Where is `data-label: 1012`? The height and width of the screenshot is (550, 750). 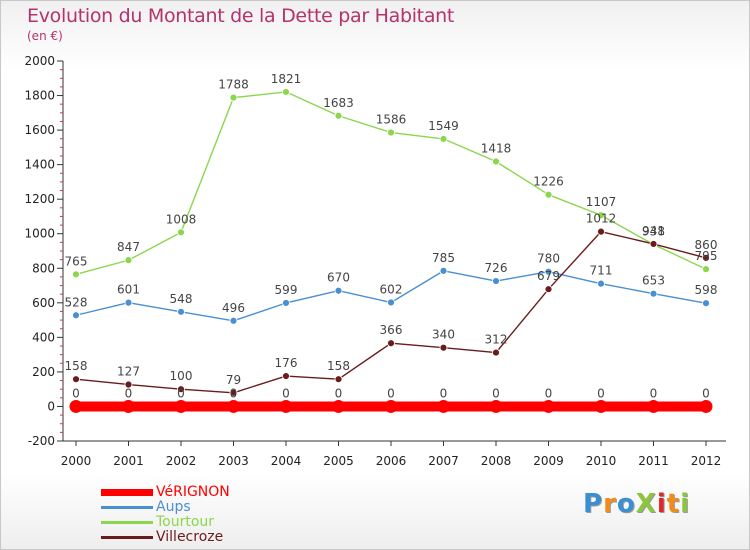 data-label: 1012 is located at coordinates (601, 219).